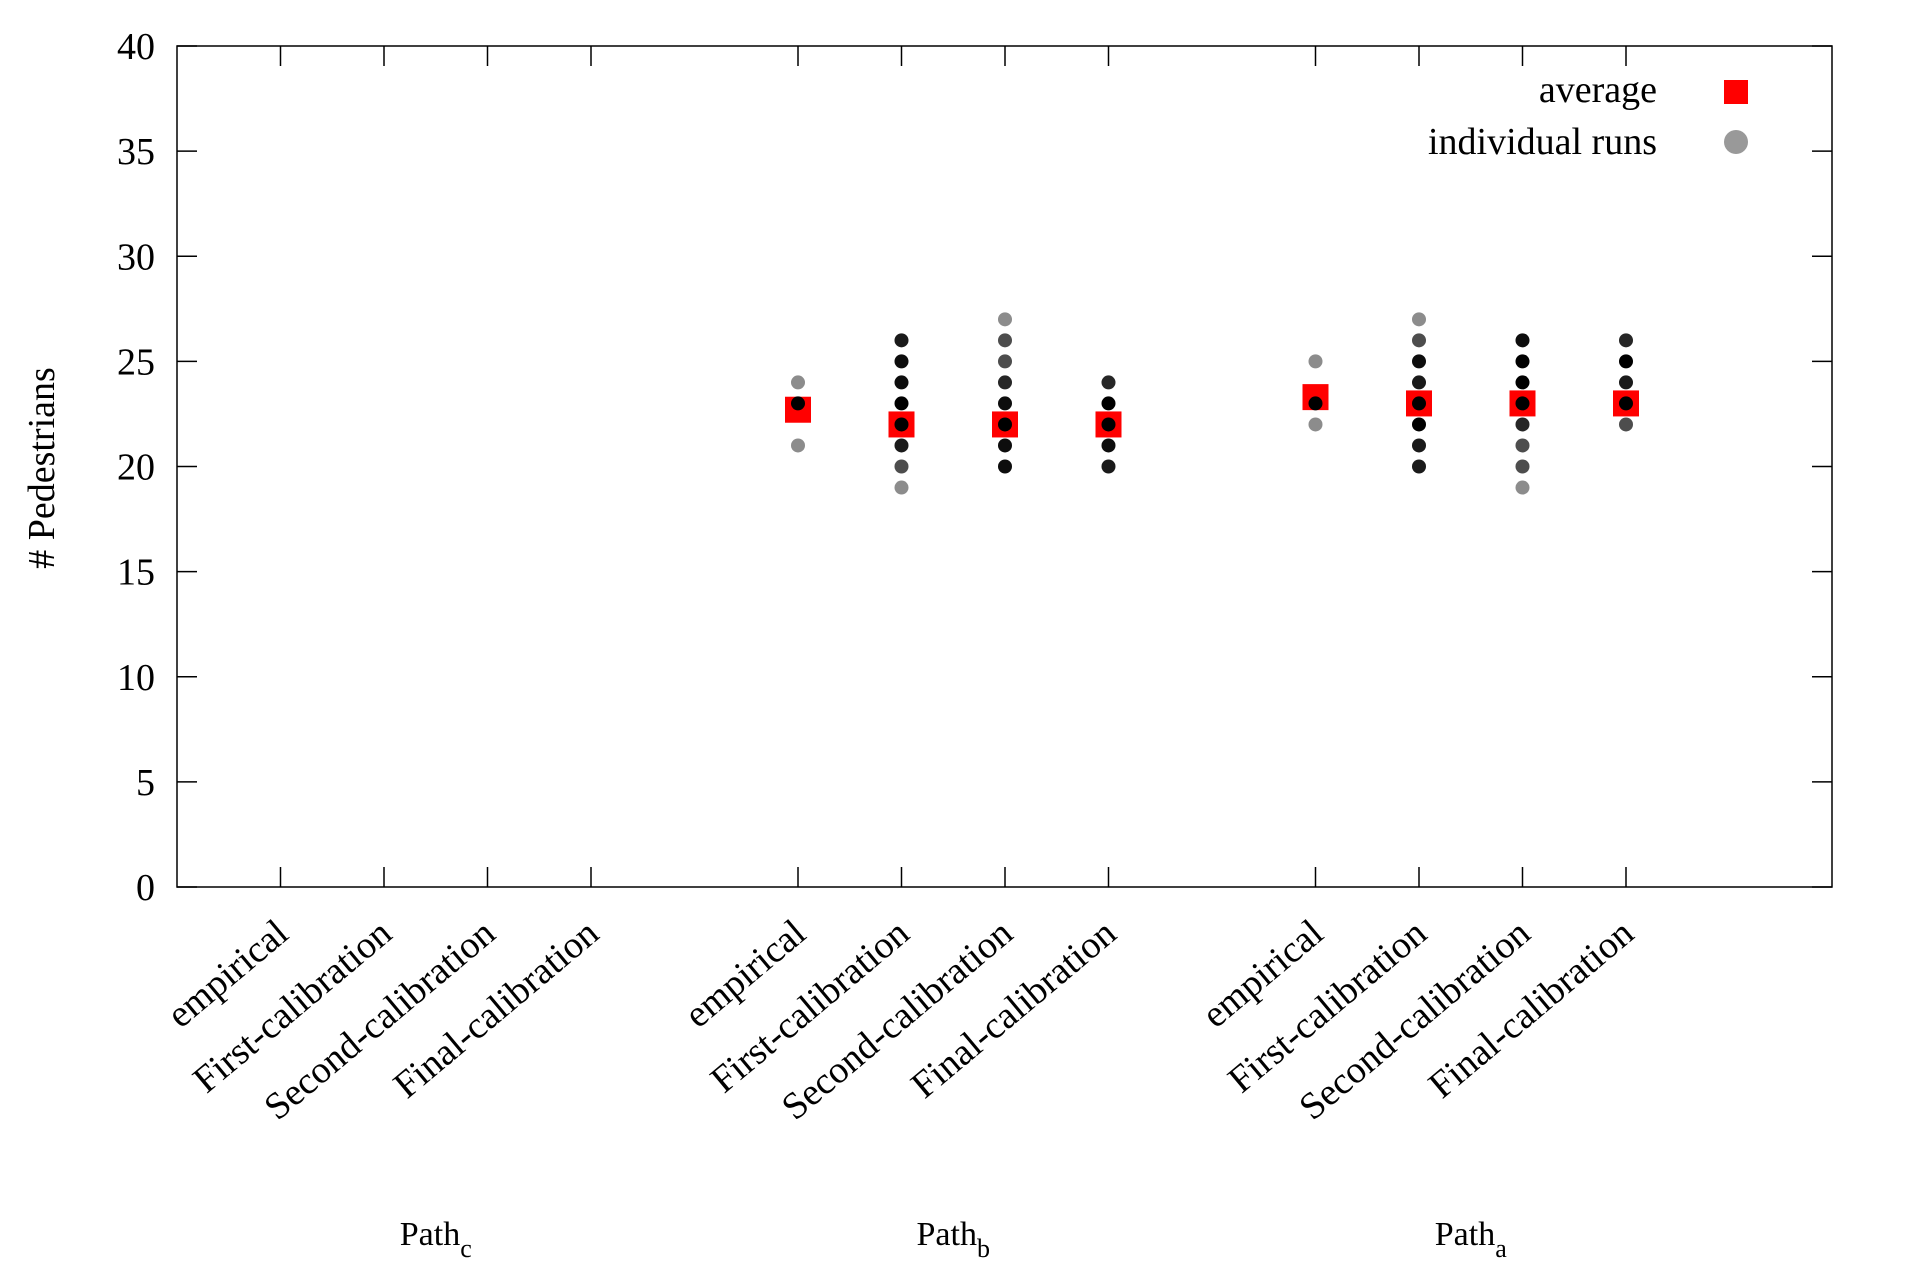 The height and width of the screenshot is (1285, 1920). I want to click on legend-label-runs: individual runs, so click(1542, 142).